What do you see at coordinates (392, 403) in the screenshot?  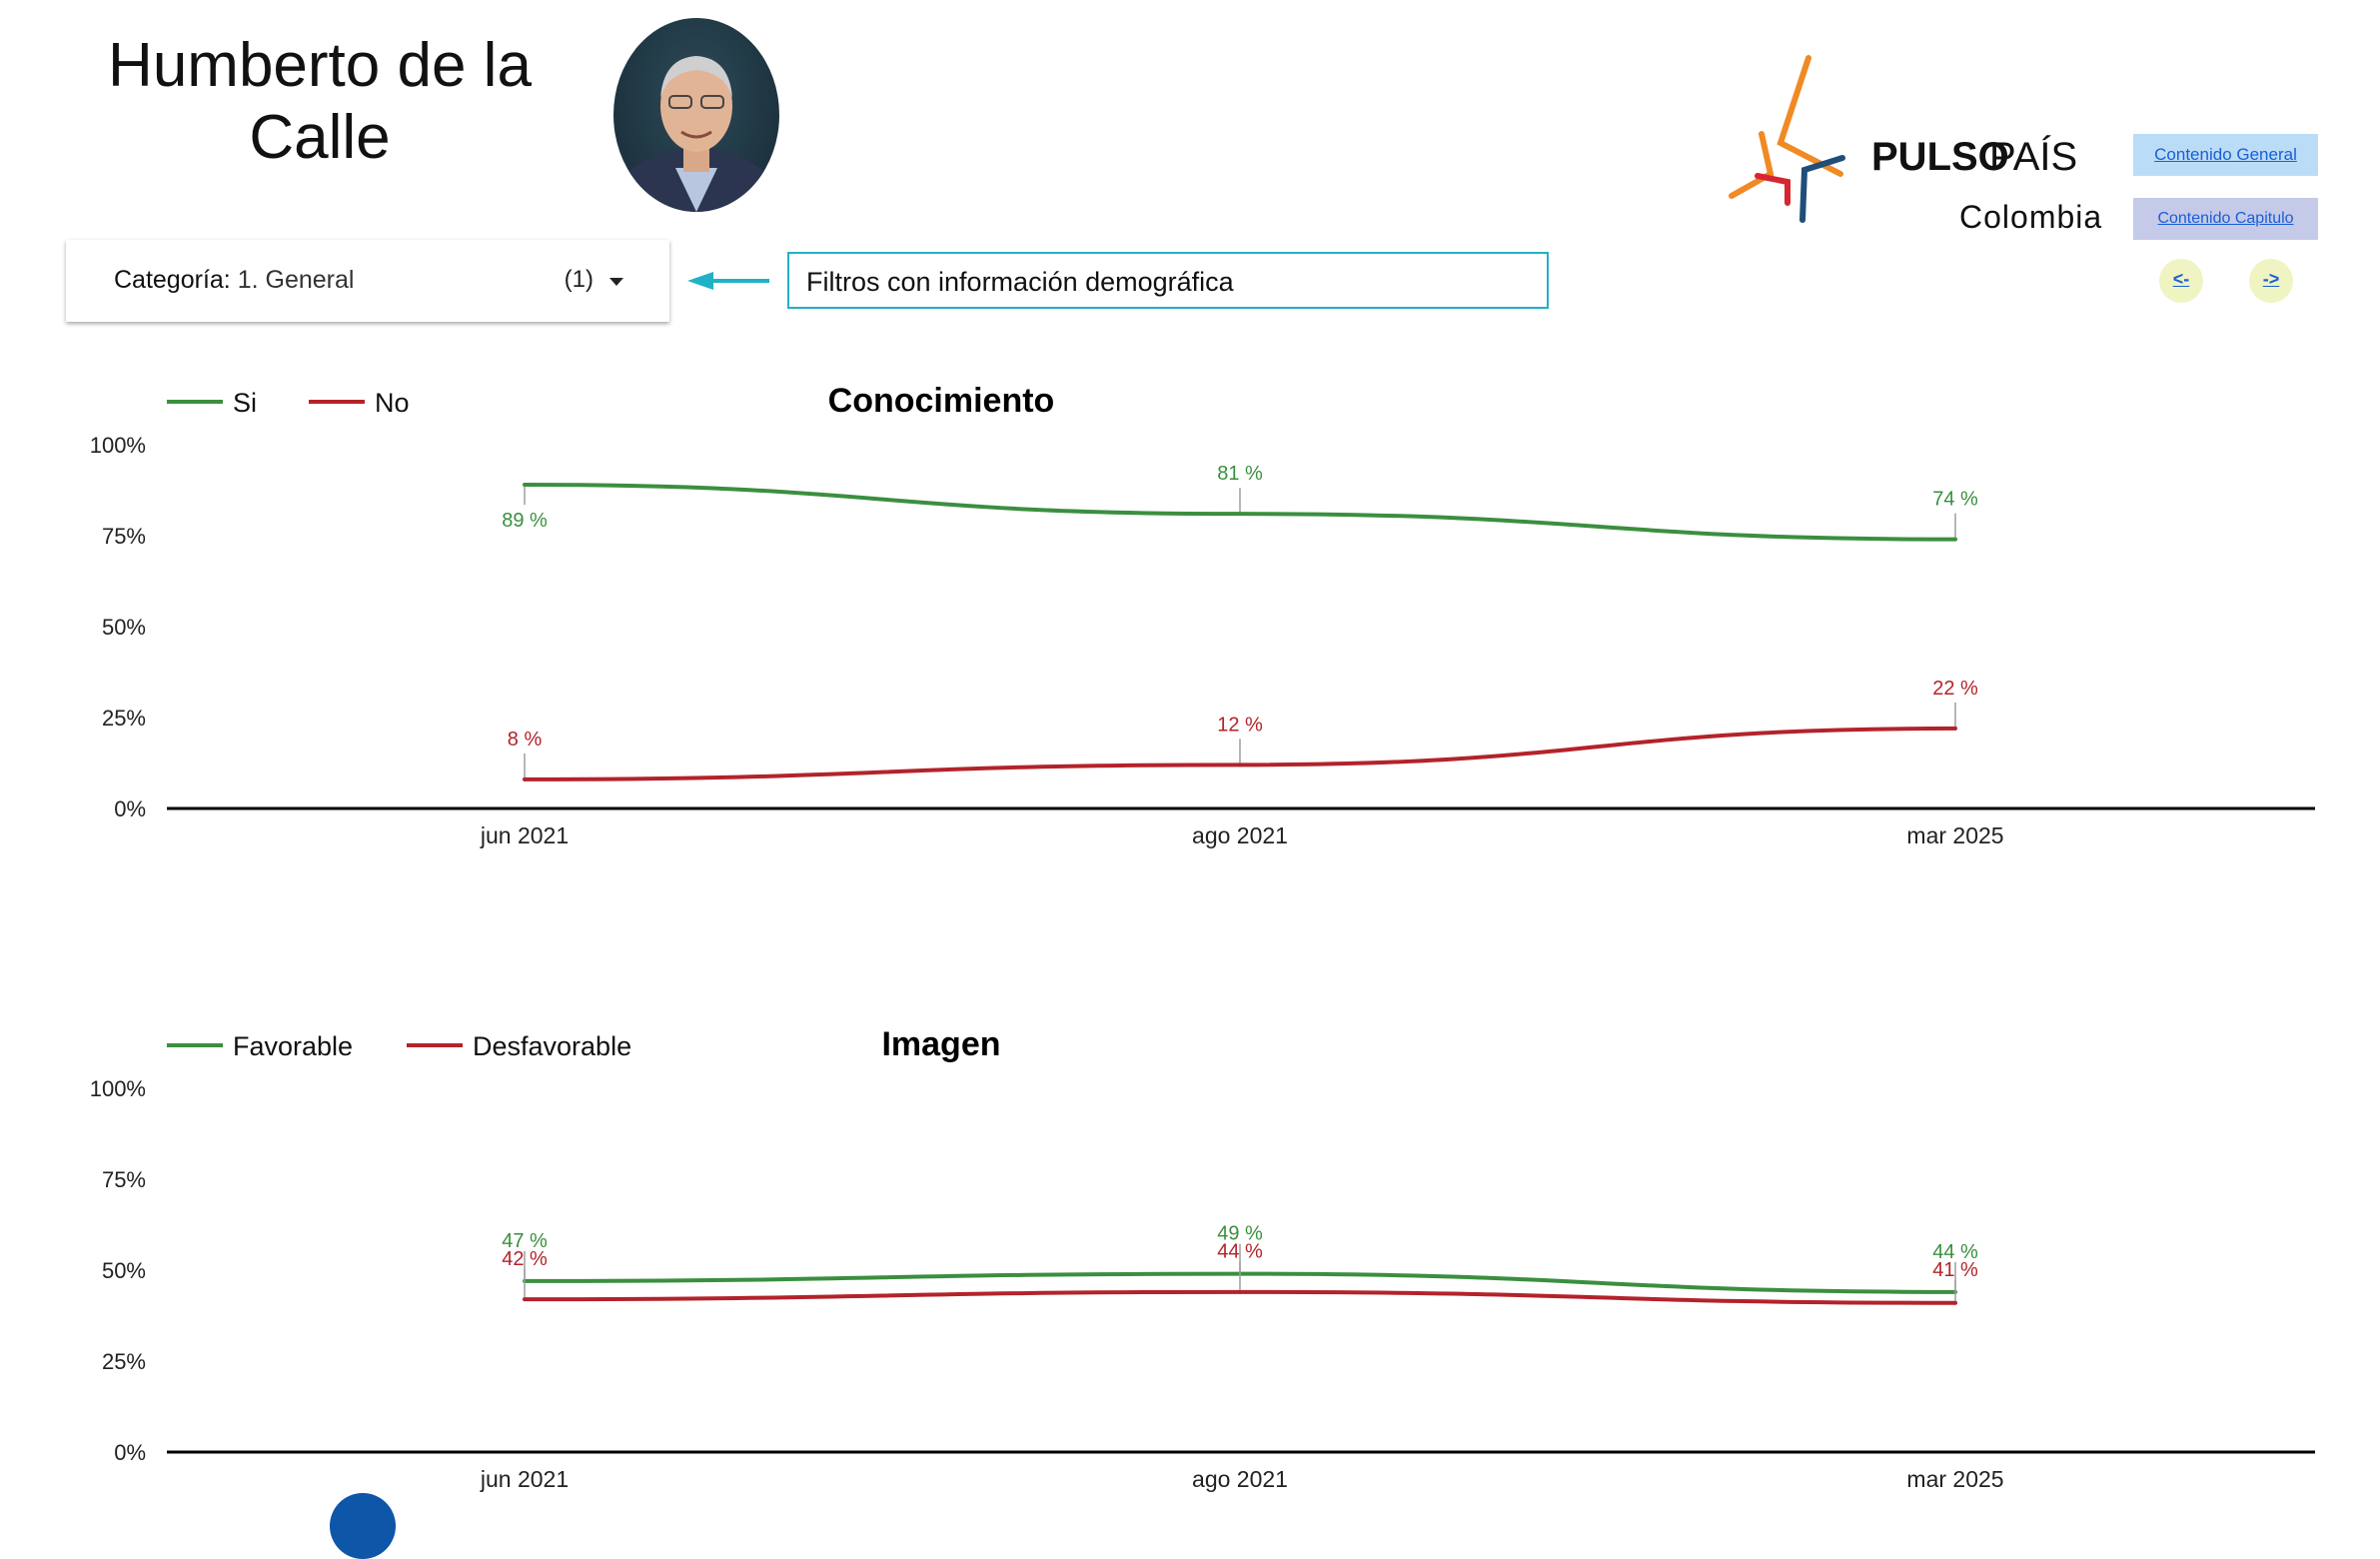 I see `legend-label: No` at bounding box center [392, 403].